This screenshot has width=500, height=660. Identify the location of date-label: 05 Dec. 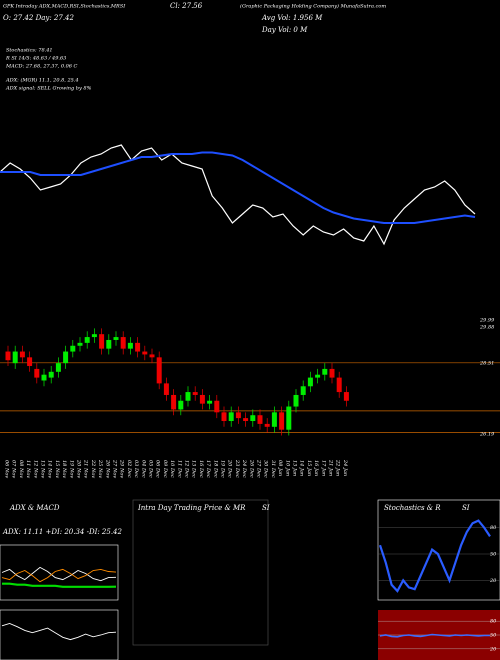
(151, 469).